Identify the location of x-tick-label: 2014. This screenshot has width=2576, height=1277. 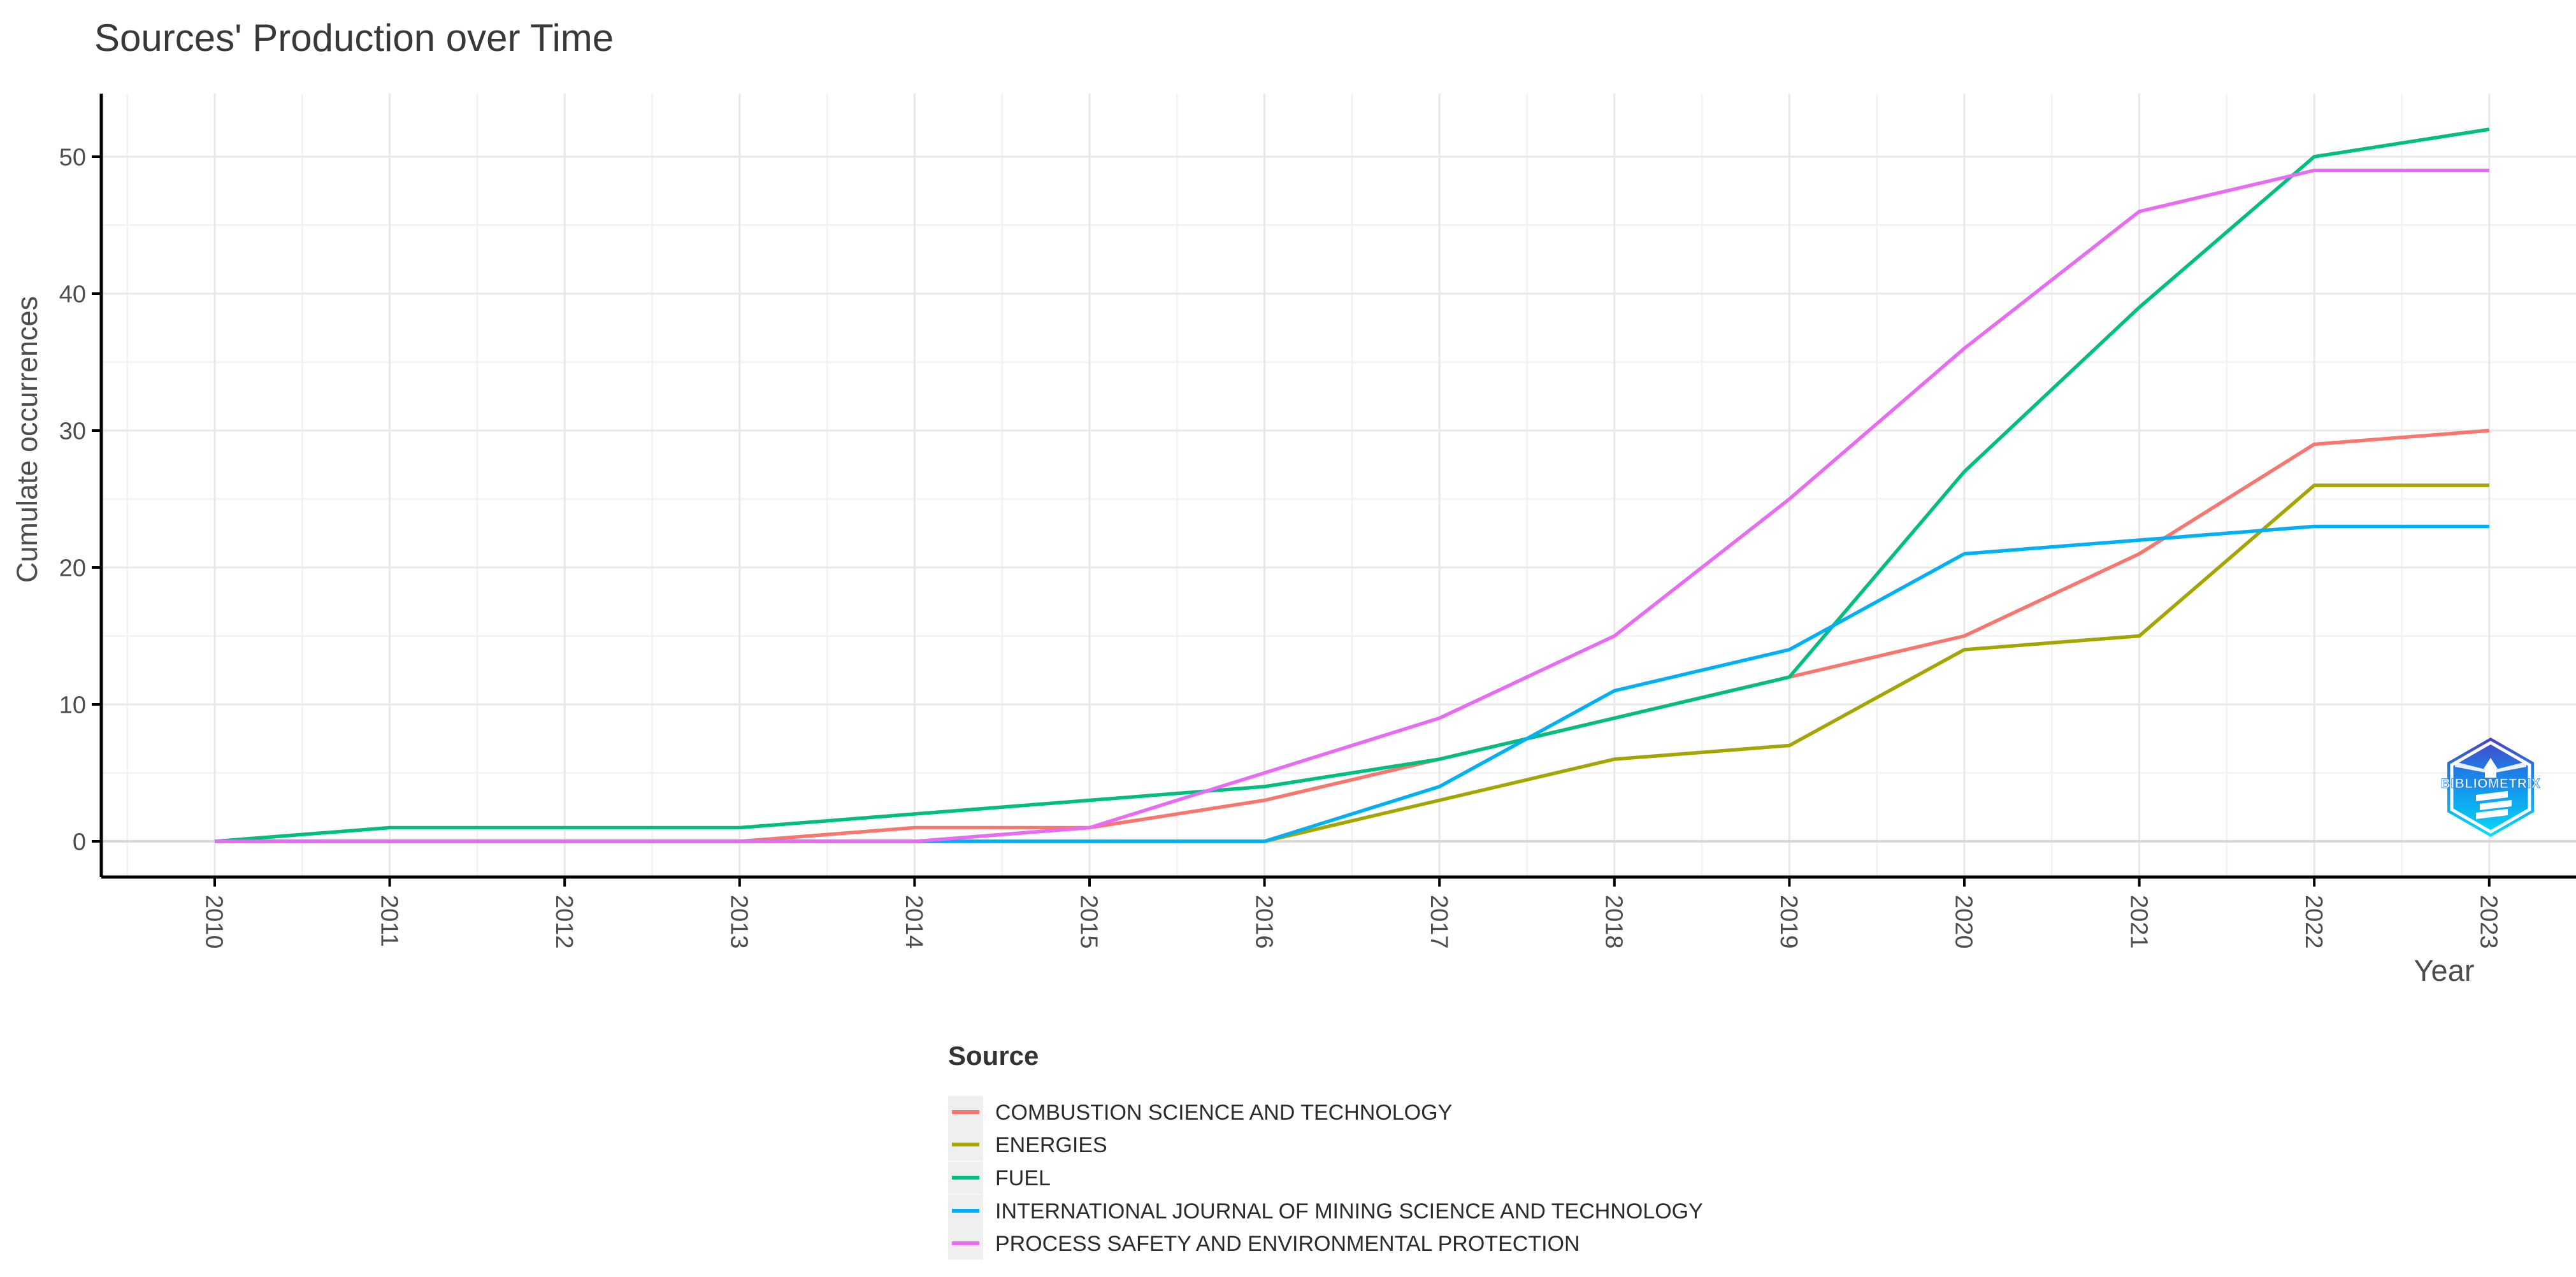
(914, 922).